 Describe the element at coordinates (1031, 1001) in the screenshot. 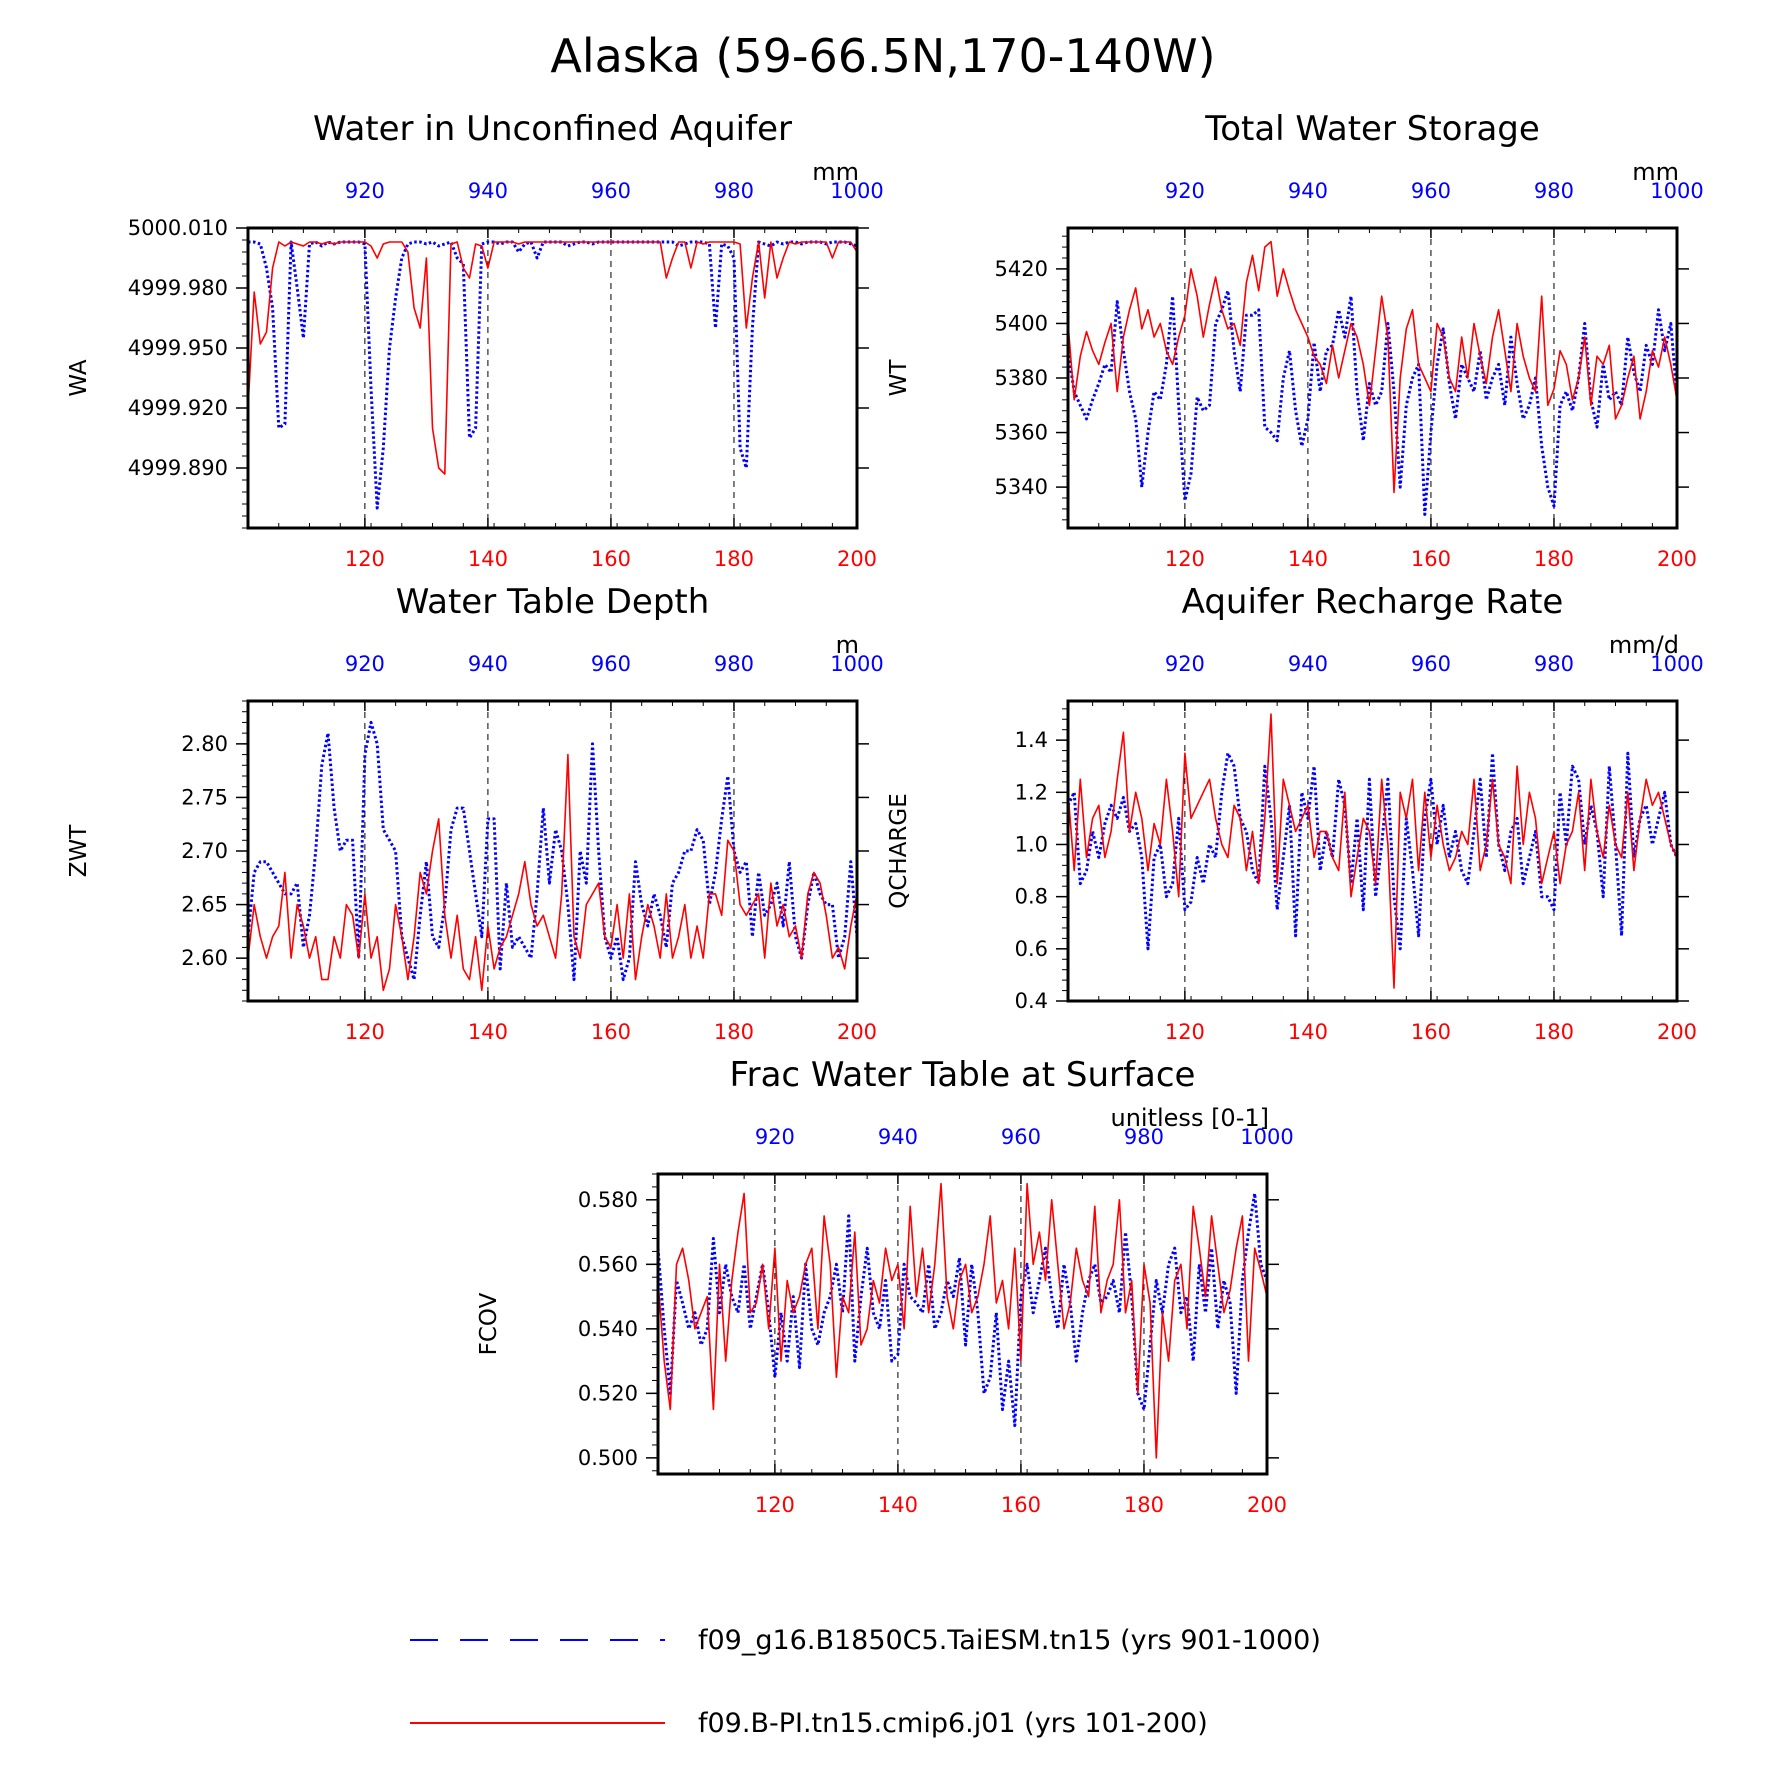

I see `y-tick-label: 0.4` at that location.